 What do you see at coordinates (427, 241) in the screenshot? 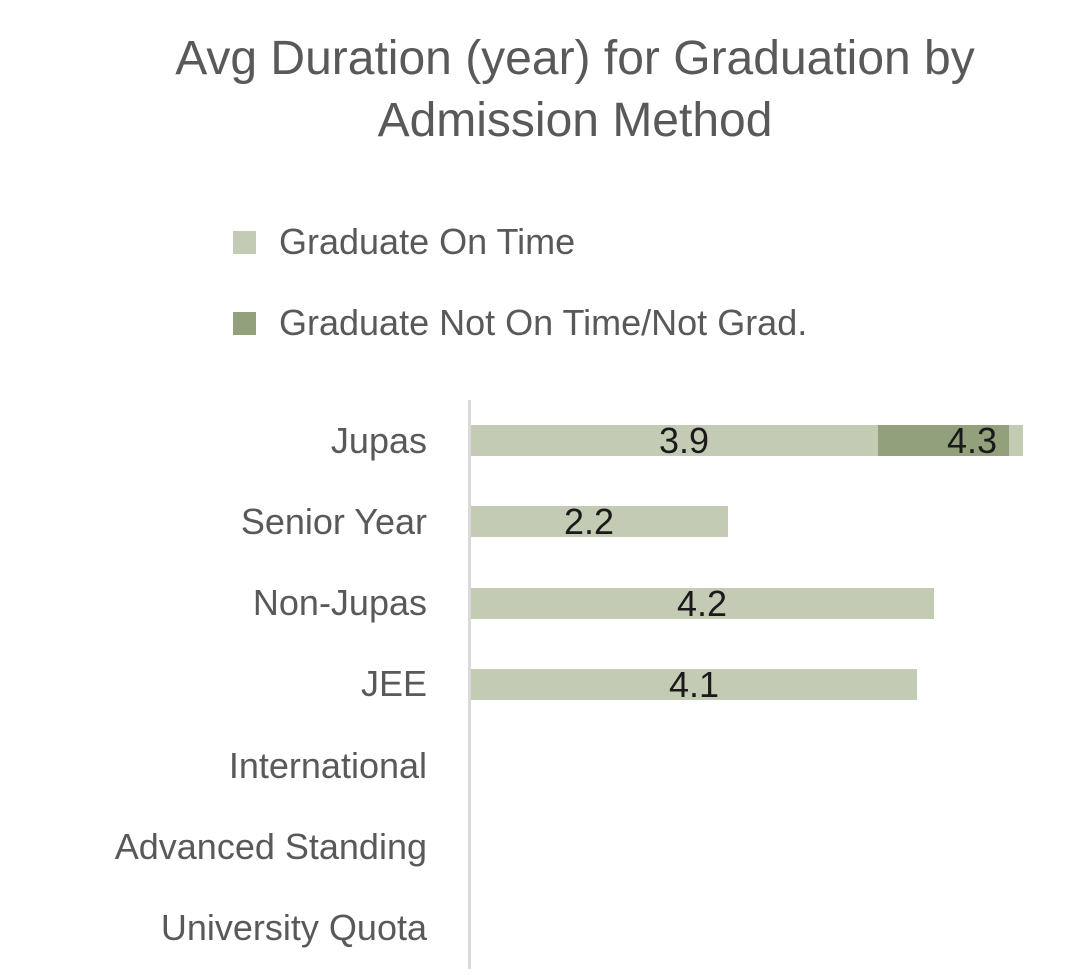
I see `legend-label-on-time: Graduate On Time` at bounding box center [427, 241].